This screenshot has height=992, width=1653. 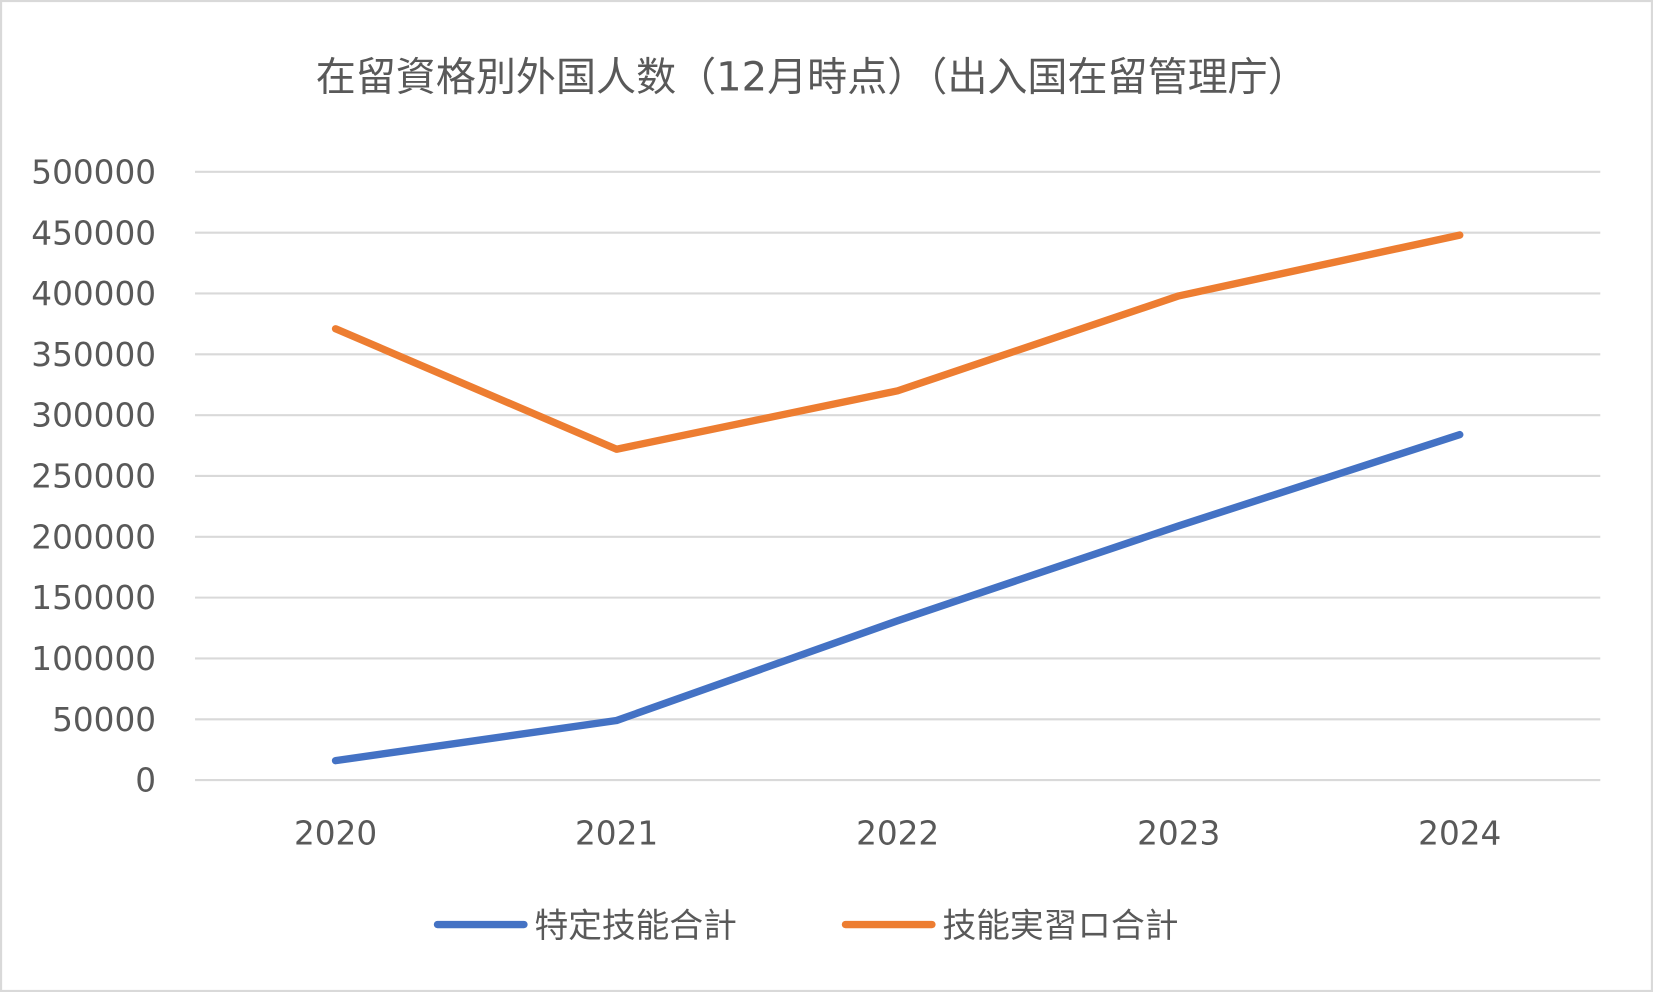 What do you see at coordinates (93, 233) in the screenshot?
I see `y-tick-label: 450000` at bounding box center [93, 233].